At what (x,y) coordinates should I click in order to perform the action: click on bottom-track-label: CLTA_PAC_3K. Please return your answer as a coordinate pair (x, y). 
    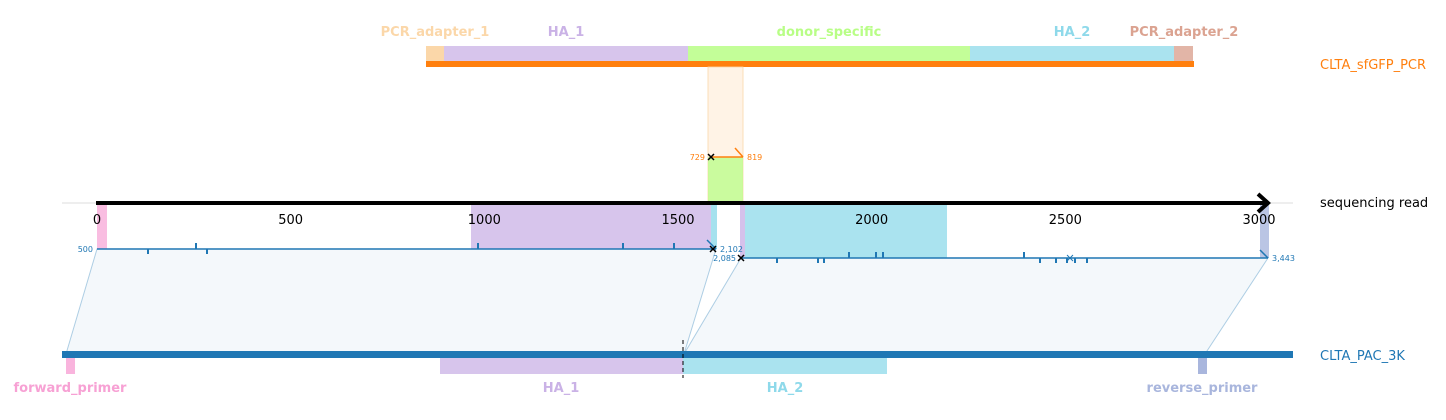
    Looking at the image, I should click on (1362, 356).